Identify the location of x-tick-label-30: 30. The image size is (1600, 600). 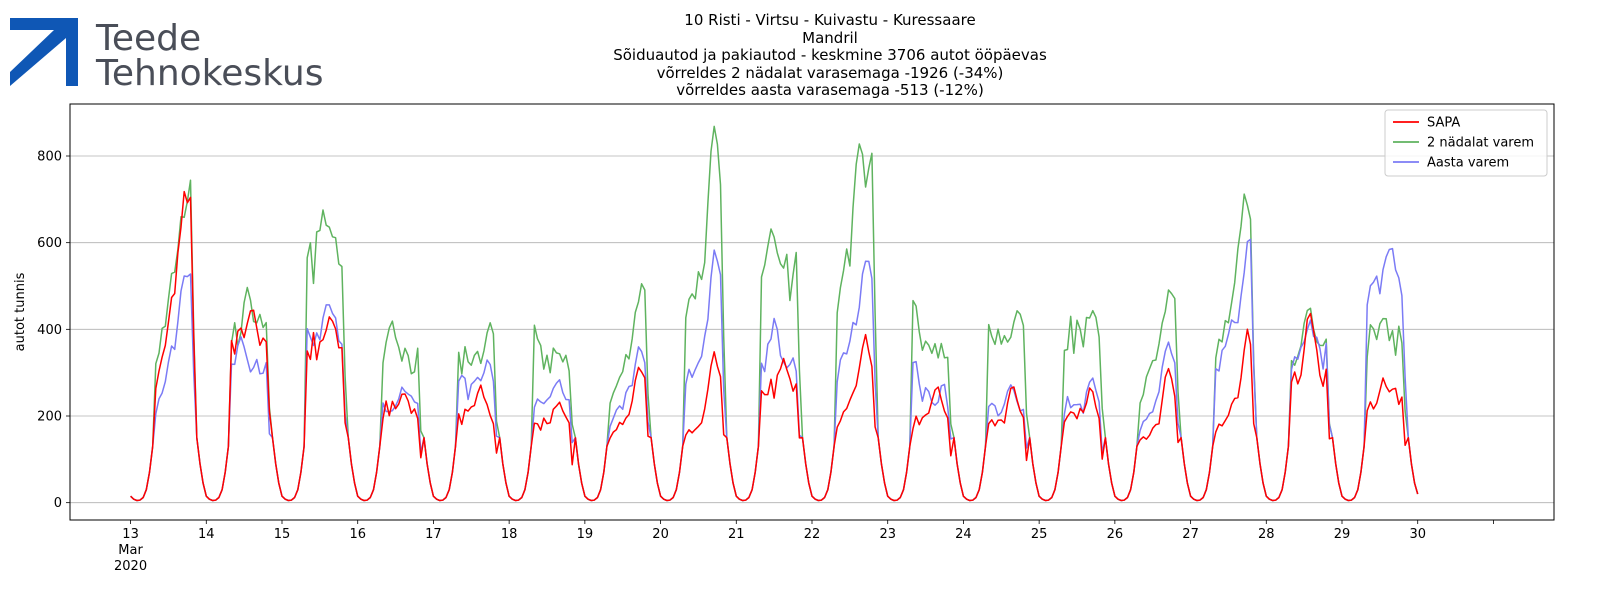
(1417, 534).